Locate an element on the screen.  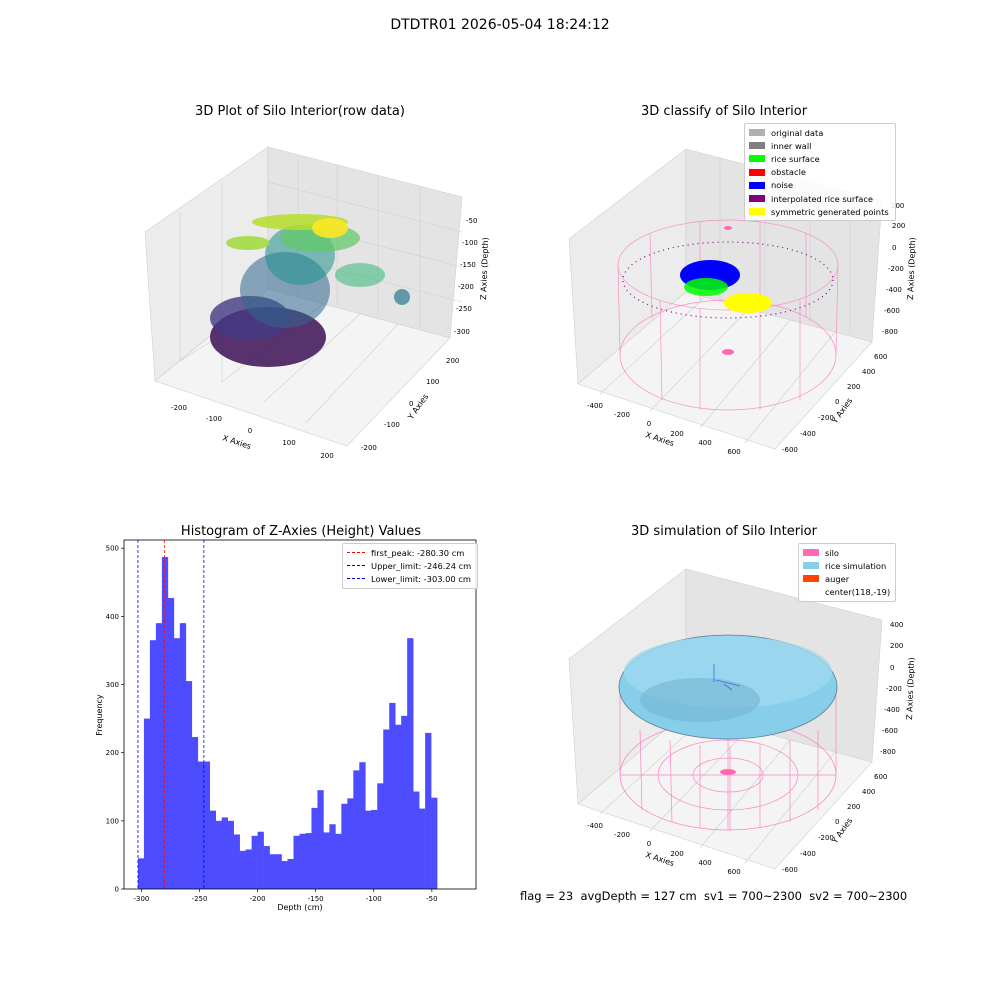
legend-label: interpolated rice surface is located at coordinates (822, 198).